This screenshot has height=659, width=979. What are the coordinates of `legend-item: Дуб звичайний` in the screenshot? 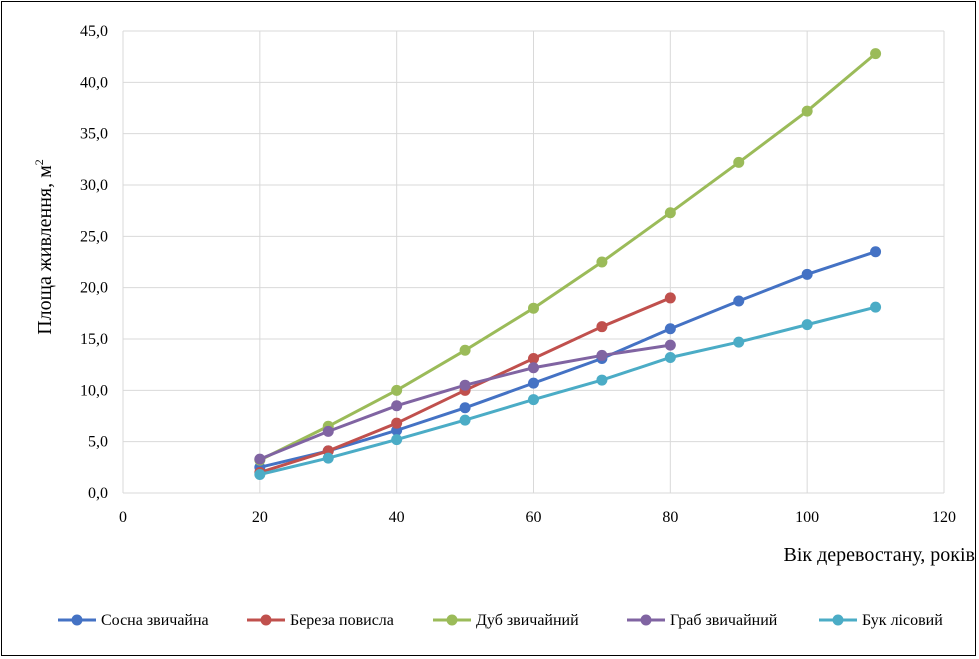 It's located at (506, 620).